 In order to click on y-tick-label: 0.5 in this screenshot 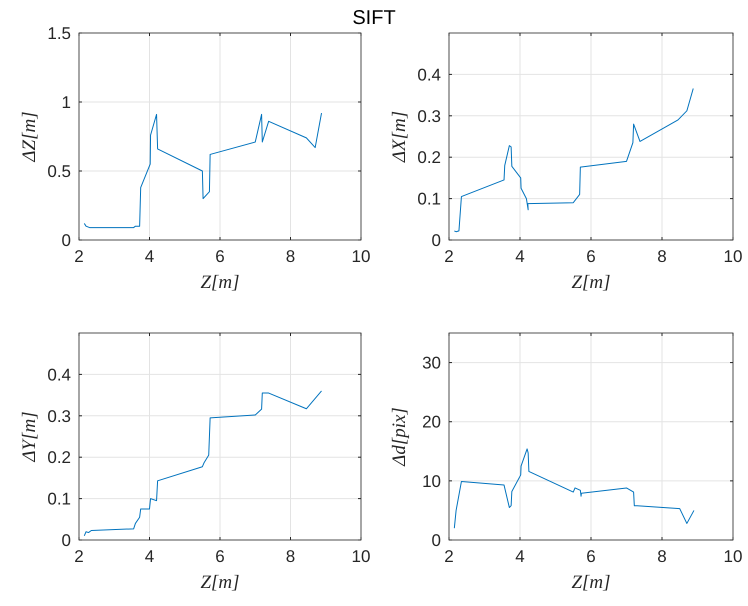, I will do `click(59, 171)`.